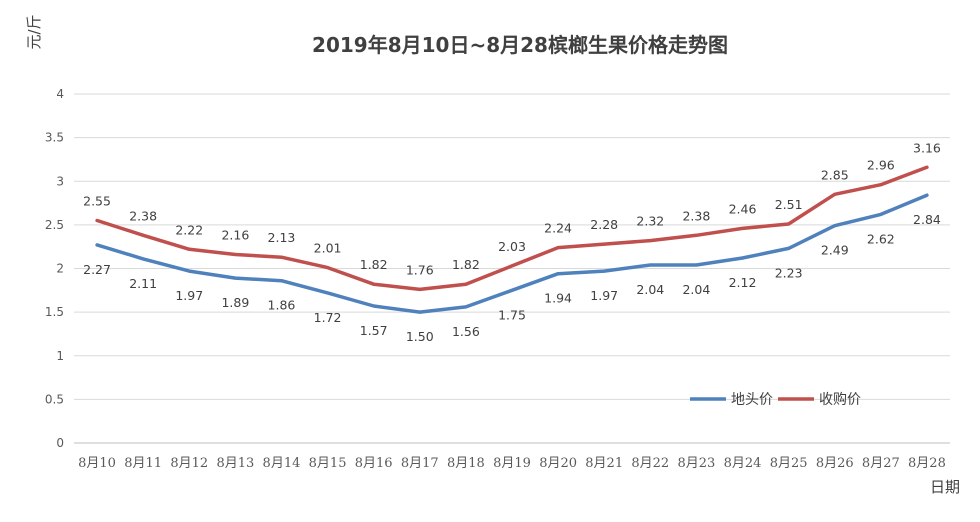  I want to click on x-axis-label: 日期, so click(945, 487).